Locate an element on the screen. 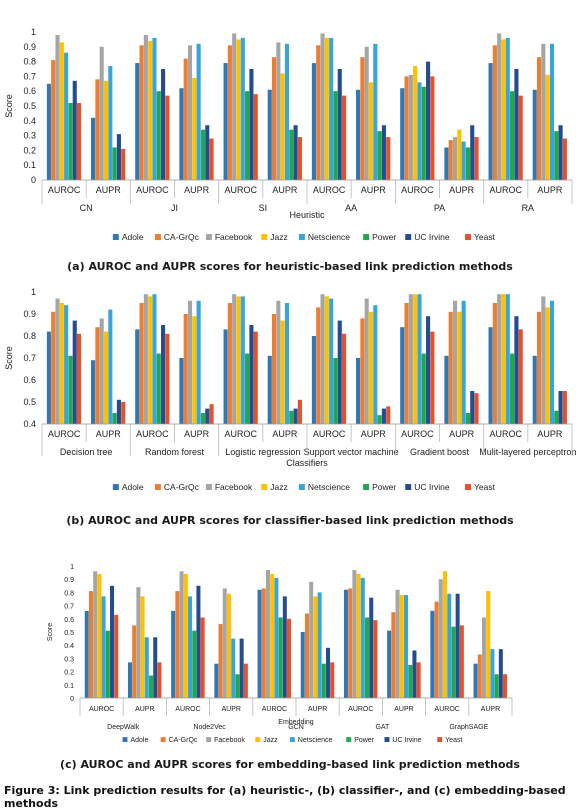  y-tick-label: 0.9 is located at coordinates (29, 314).